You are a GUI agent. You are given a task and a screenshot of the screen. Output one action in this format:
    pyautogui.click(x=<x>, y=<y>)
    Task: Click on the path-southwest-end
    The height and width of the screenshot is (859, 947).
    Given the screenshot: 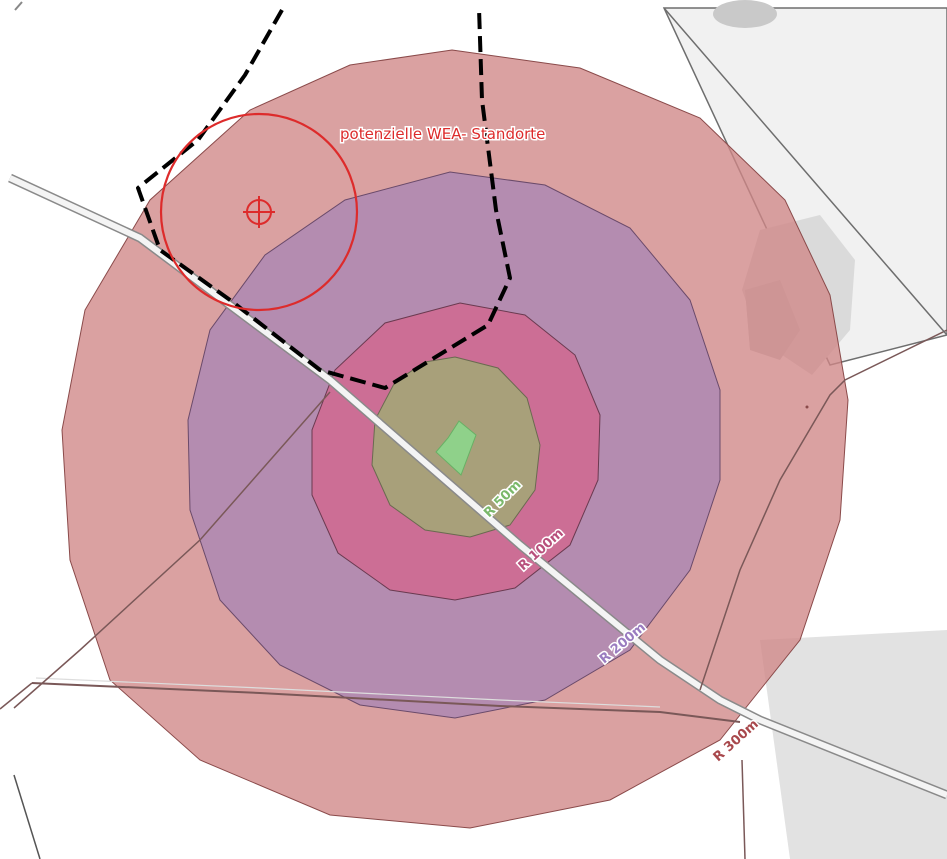 What is the action you would take?
    pyautogui.click(x=16, y=696)
    